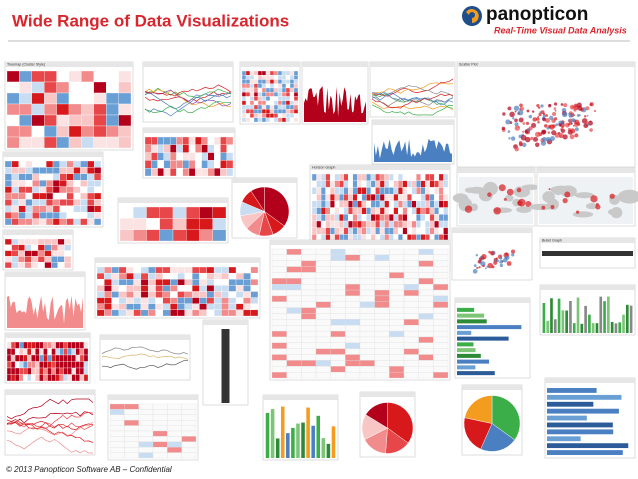 This screenshot has height=479, width=638. What do you see at coordinates (560, 30) in the screenshot?
I see `logo-tagline: Real-Time Visual Data Analysis` at bounding box center [560, 30].